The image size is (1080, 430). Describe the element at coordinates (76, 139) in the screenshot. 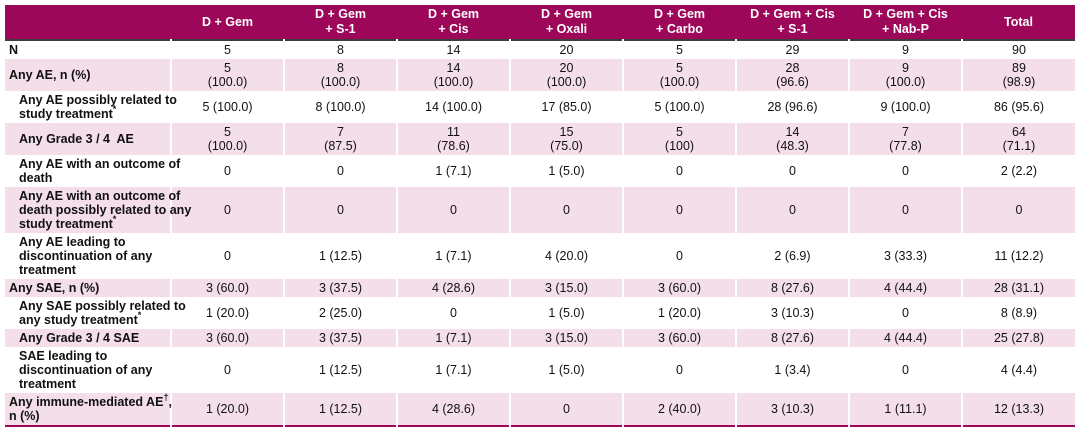

I see `row-label-text: Any Grade 3 / 4 AE` at that location.